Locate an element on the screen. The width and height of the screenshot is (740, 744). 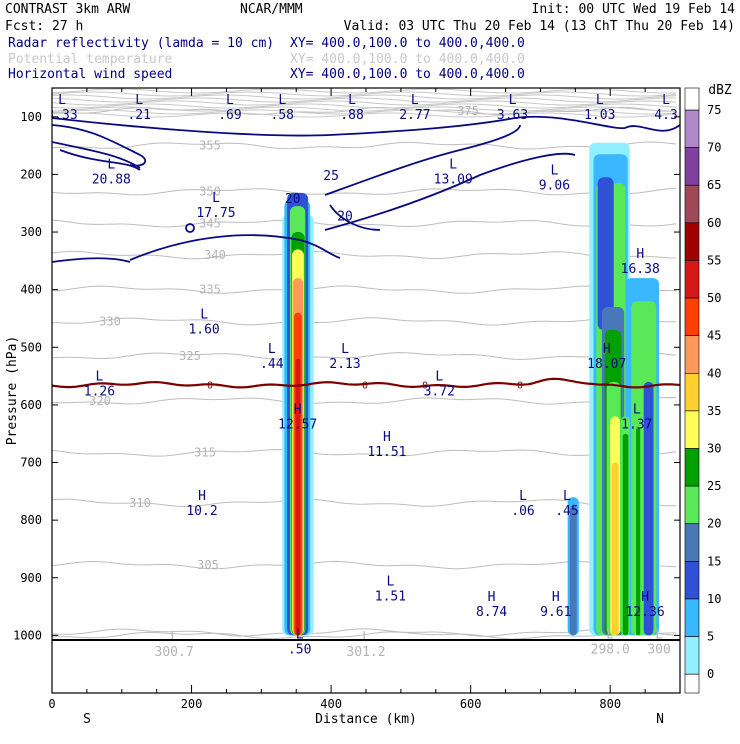
x-axis-title: Distance (km) is located at coordinates (366, 719).